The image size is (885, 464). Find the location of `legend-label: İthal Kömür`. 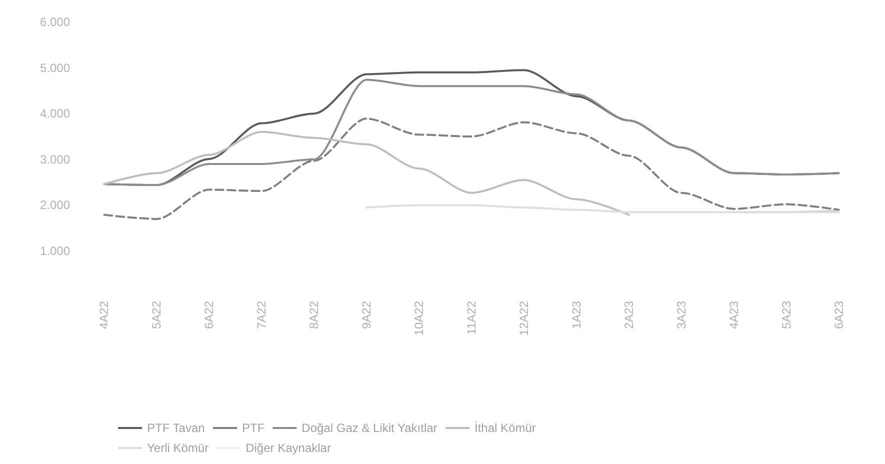

legend-label: İthal Kömür is located at coordinates (505, 428).